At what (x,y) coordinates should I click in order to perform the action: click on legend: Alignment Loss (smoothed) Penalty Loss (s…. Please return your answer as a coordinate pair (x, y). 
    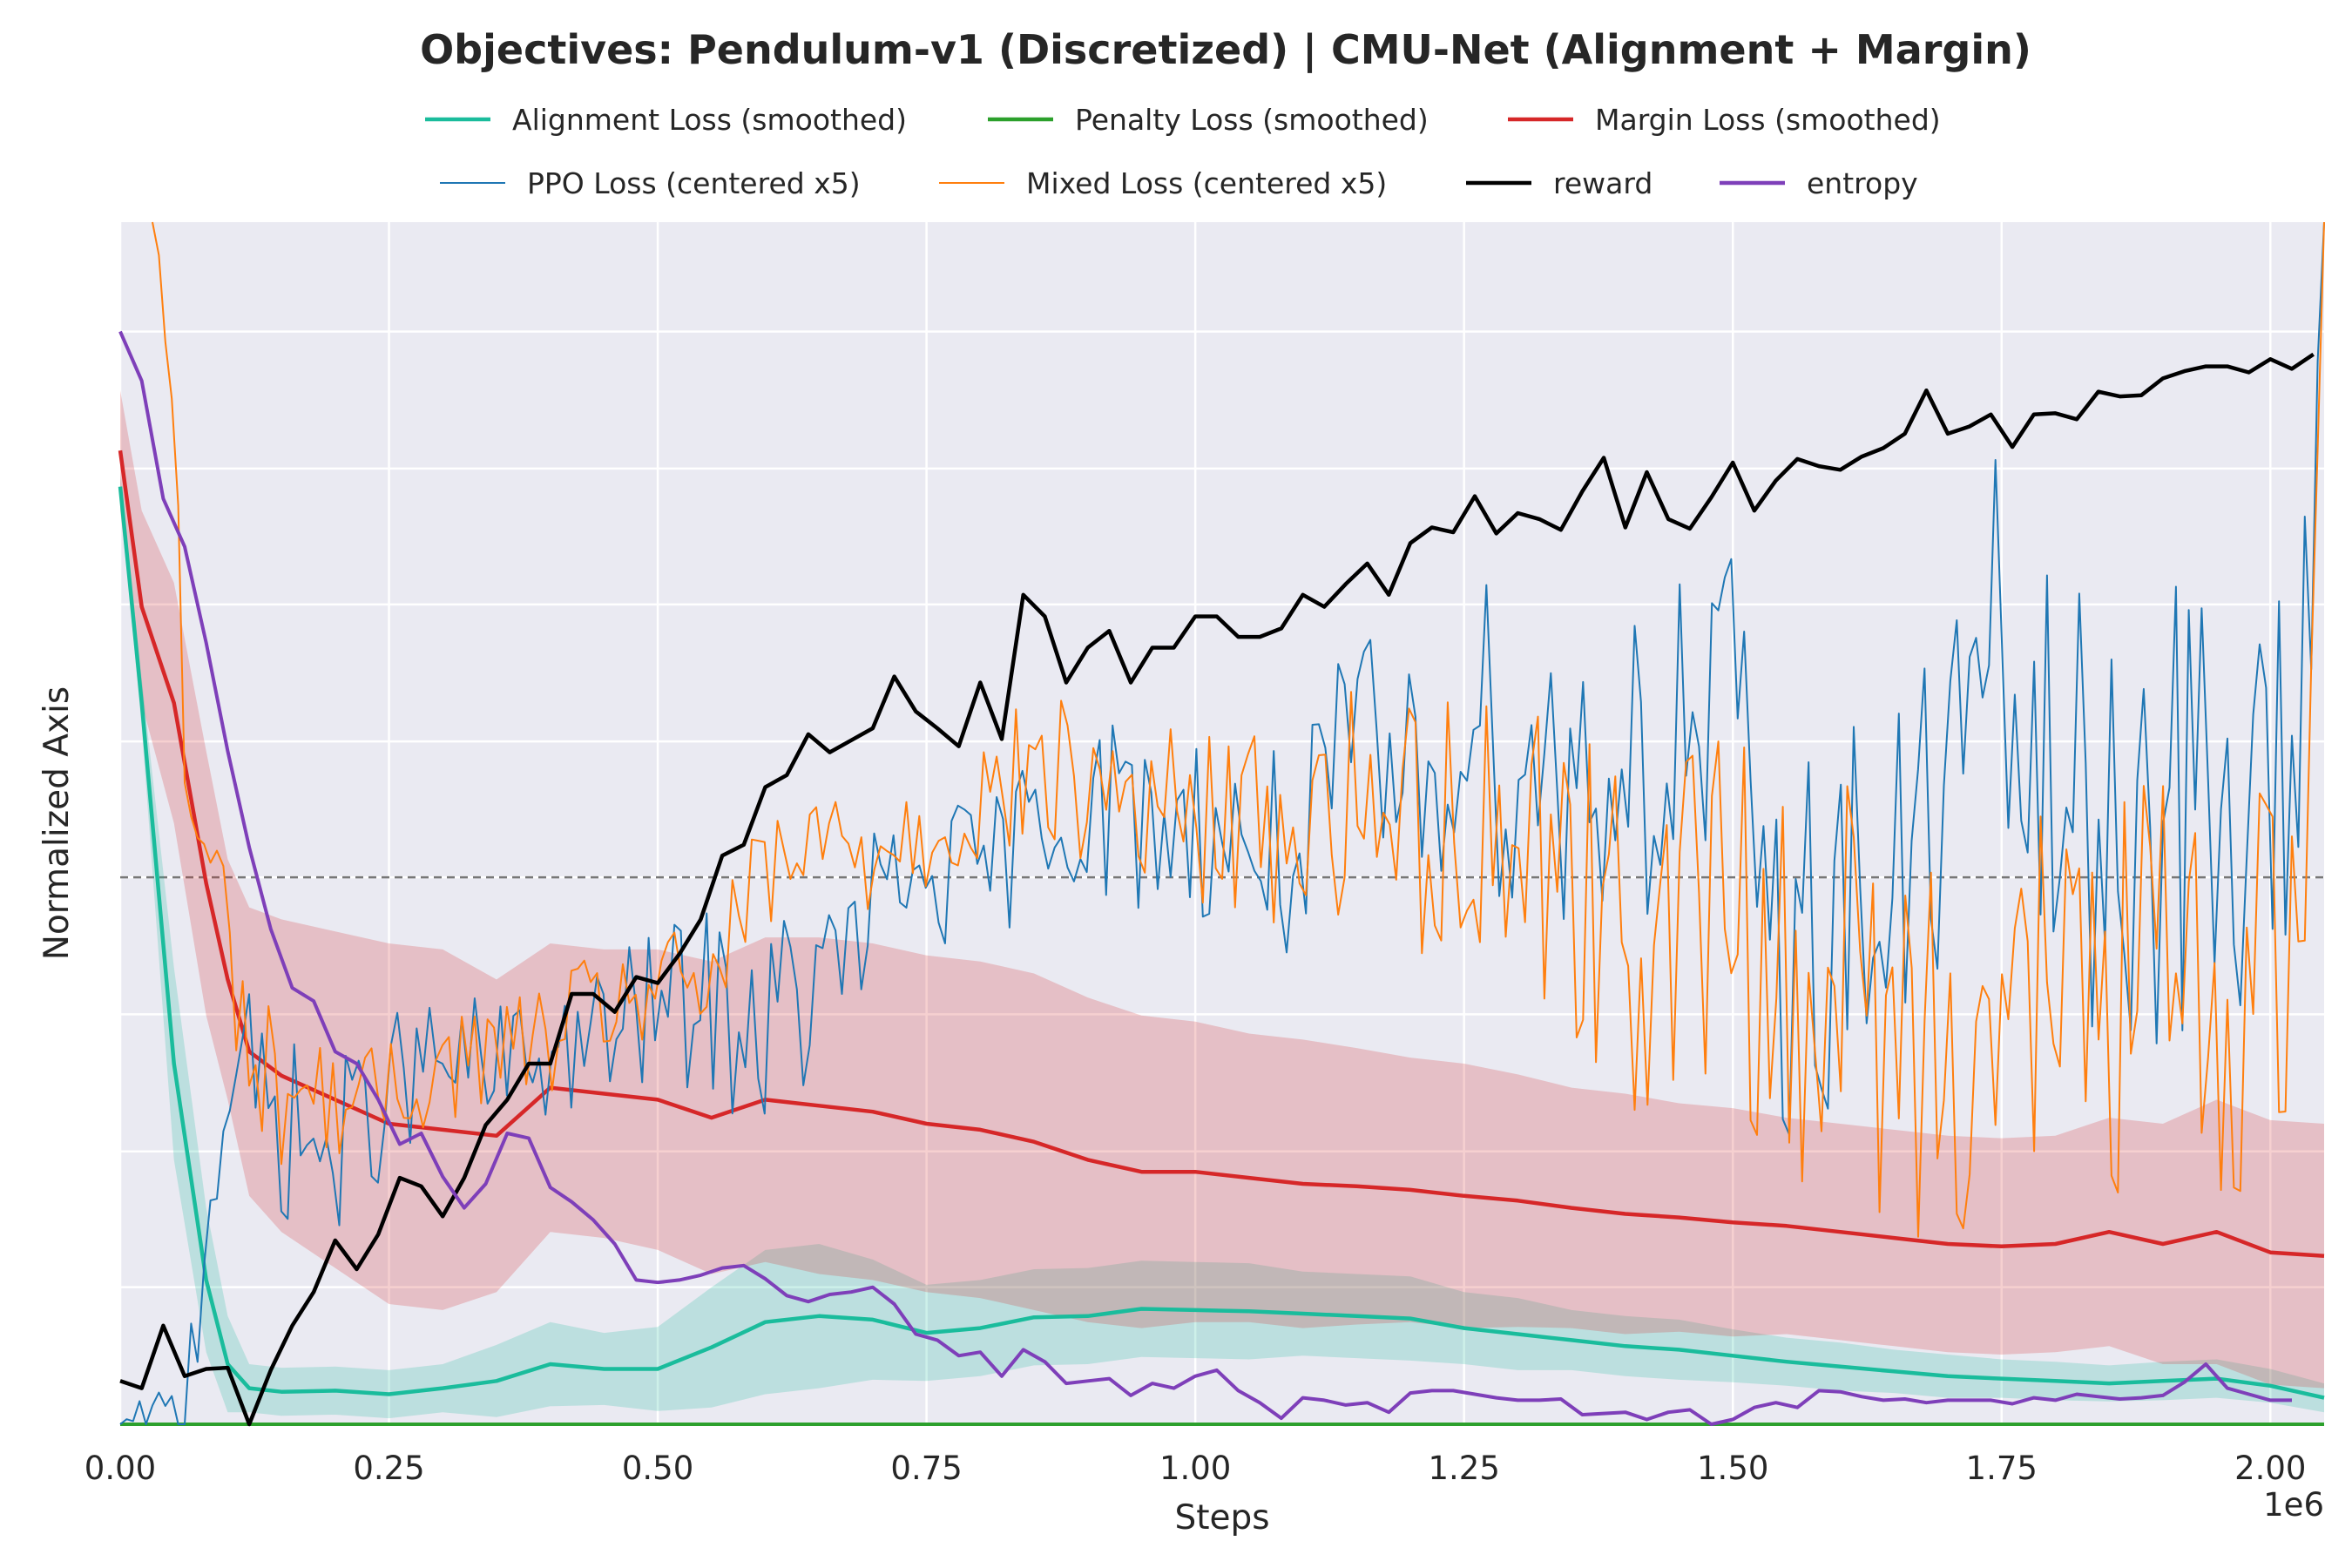
    Looking at the image, I should click on (1183, 151).